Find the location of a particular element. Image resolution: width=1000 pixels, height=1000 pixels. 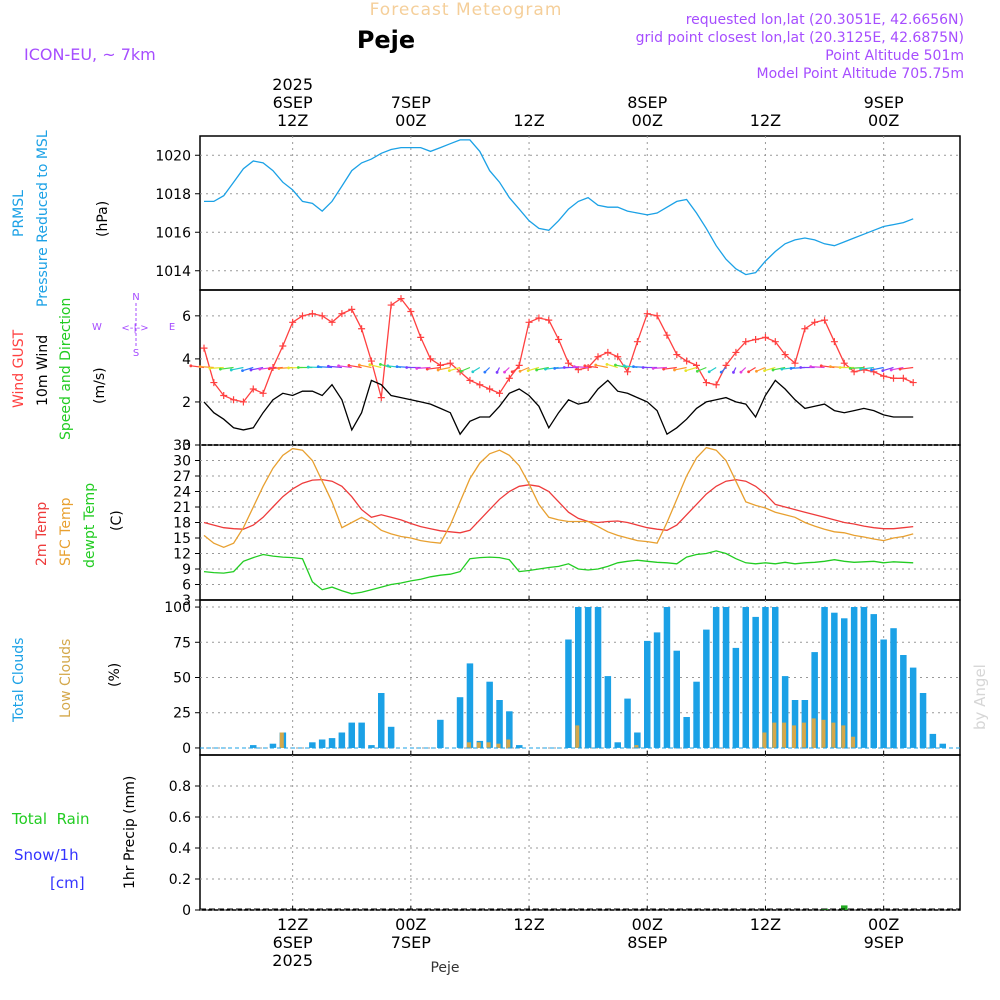

y-tick-label: 100 is located at coordinates (177, 608).